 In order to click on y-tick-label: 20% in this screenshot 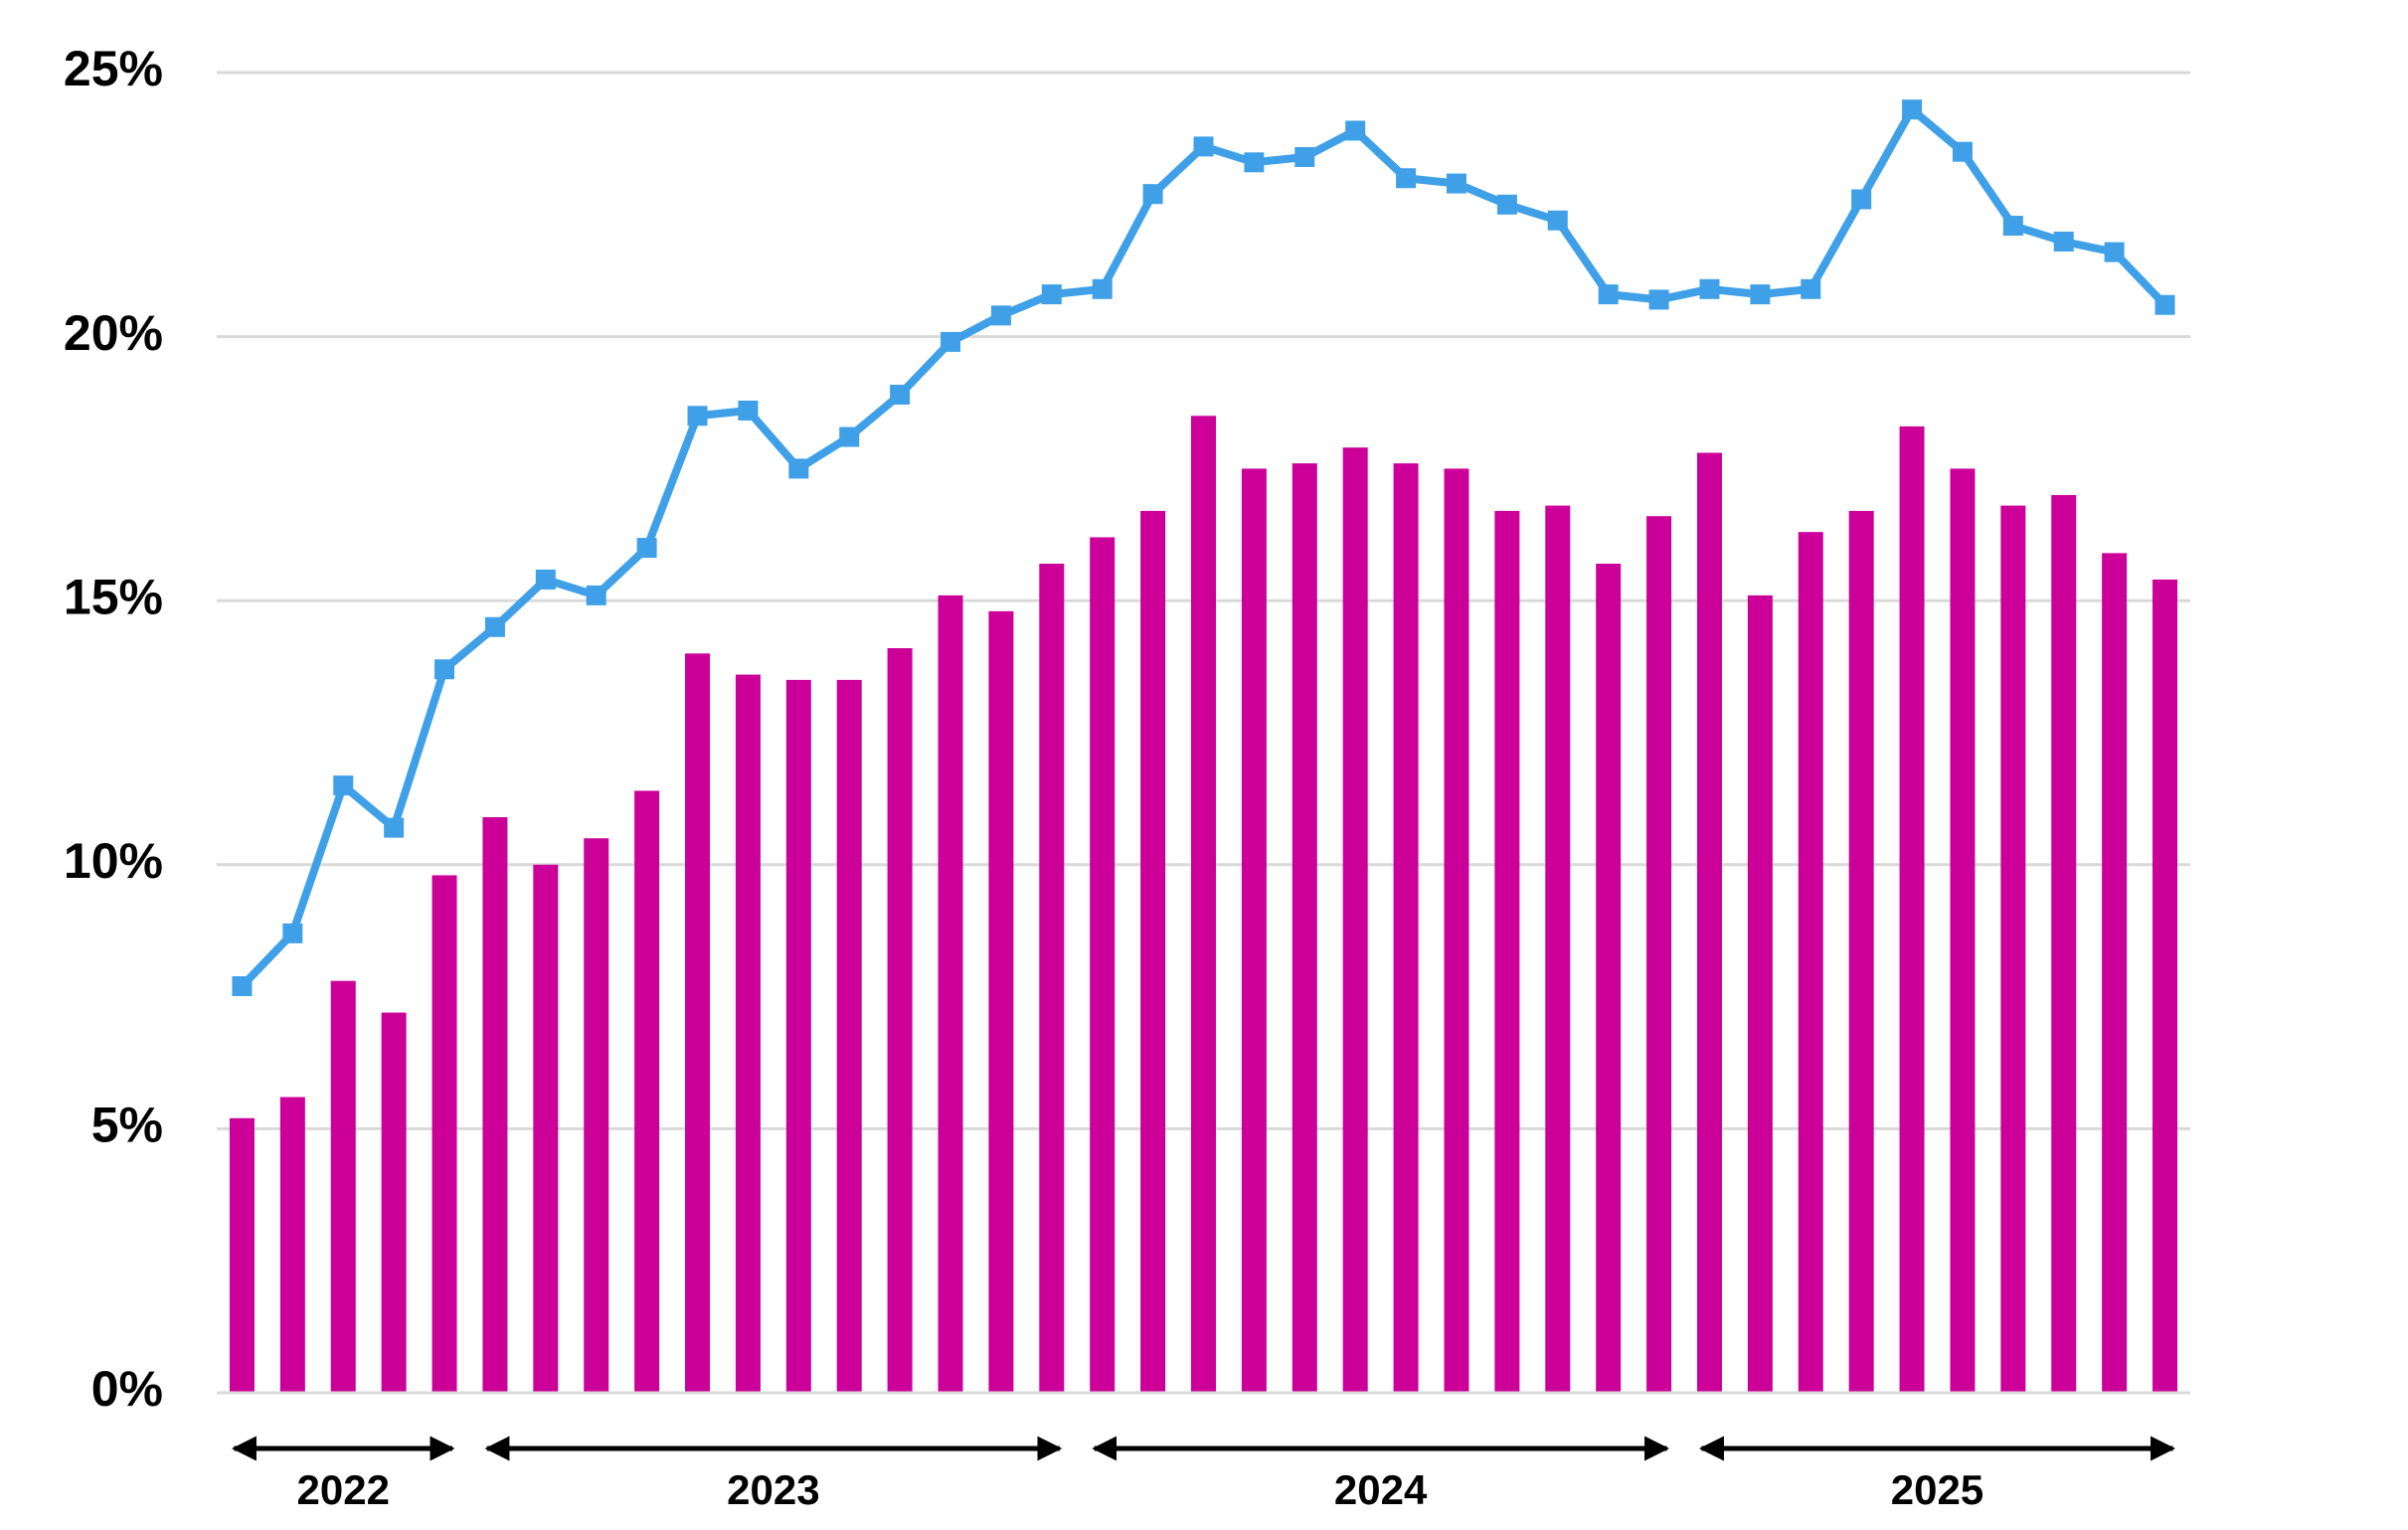, I will do `click(113, 333)`.